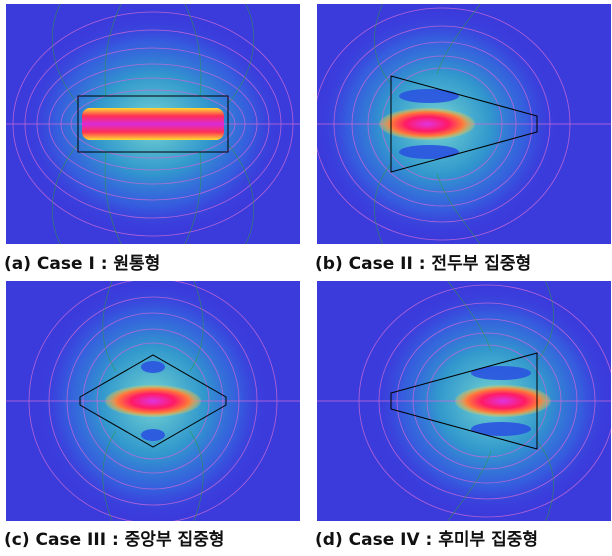  Describe the element at coordinates (423, 264) in the screenshot. I see `caption-case-2: (b) Case II : 전두부 집중형` at that location.